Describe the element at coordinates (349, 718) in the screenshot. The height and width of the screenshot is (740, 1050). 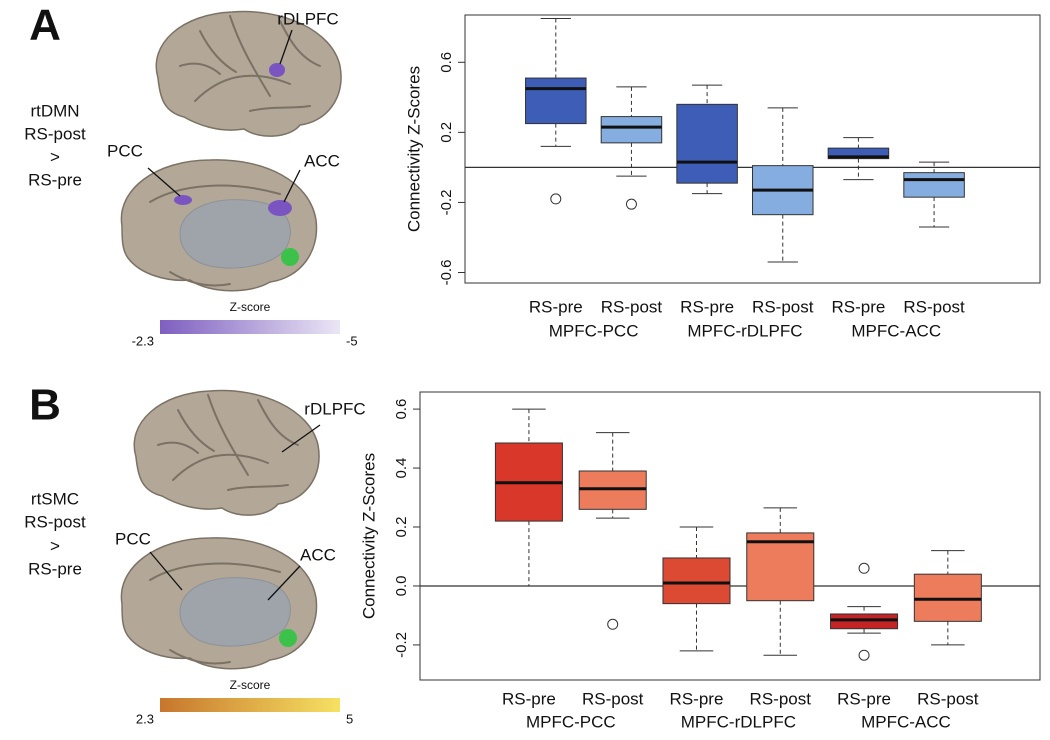
I see `colorbar-max: 5` at that location.